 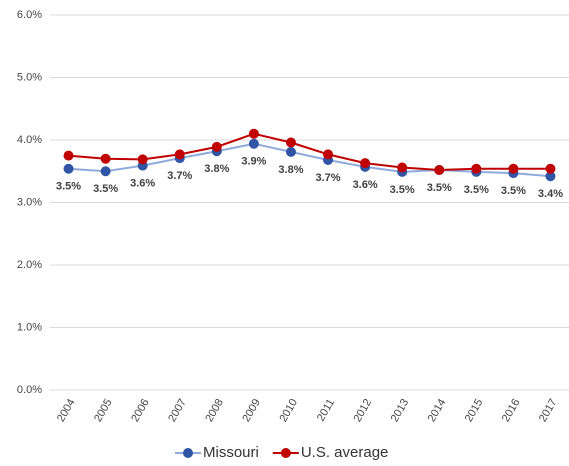 What do you see at coordinates (29, 202) in the screenshot?
I see `y-tick-label: 3.0%` at bounding box center [29, 202].